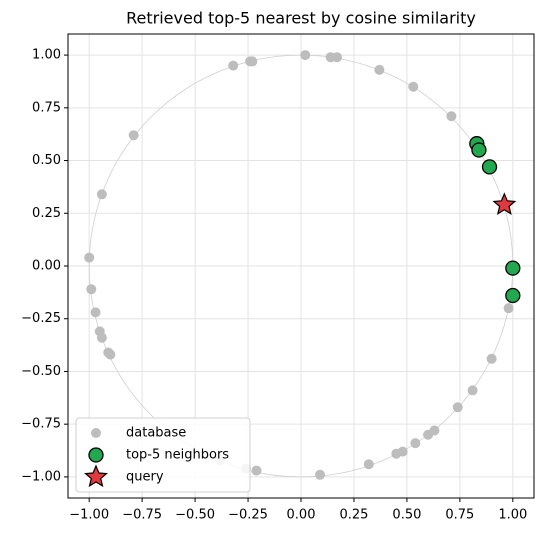  I want to click on y-tick-label: 0.00, so click(46, 266).